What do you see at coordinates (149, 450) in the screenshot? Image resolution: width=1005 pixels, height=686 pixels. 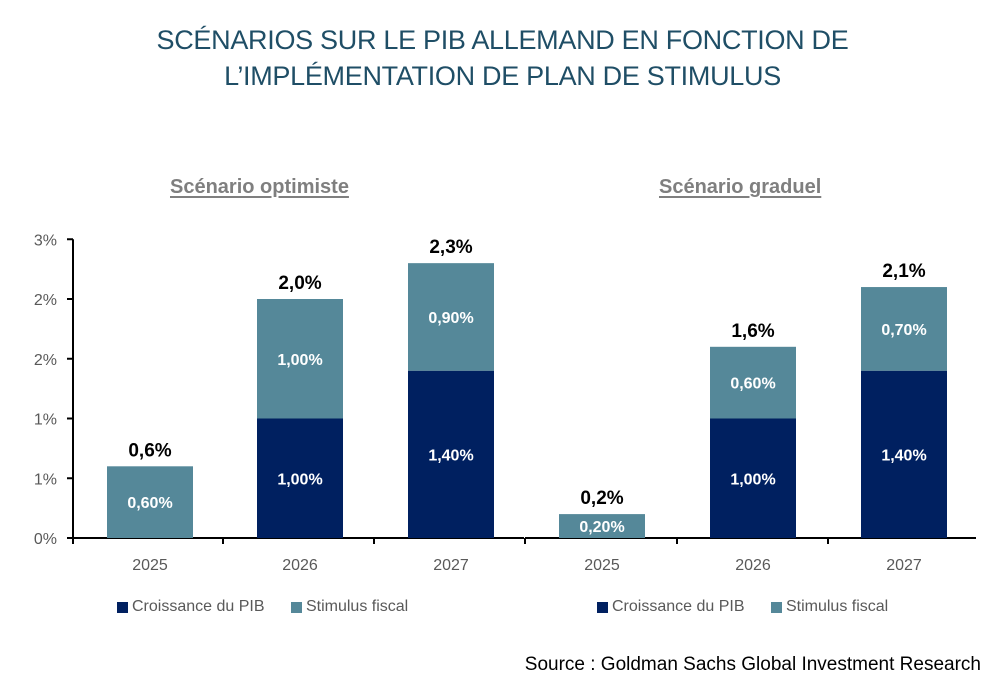 I see `total-value-label: 0,6%` at bounding box center [149, 450].